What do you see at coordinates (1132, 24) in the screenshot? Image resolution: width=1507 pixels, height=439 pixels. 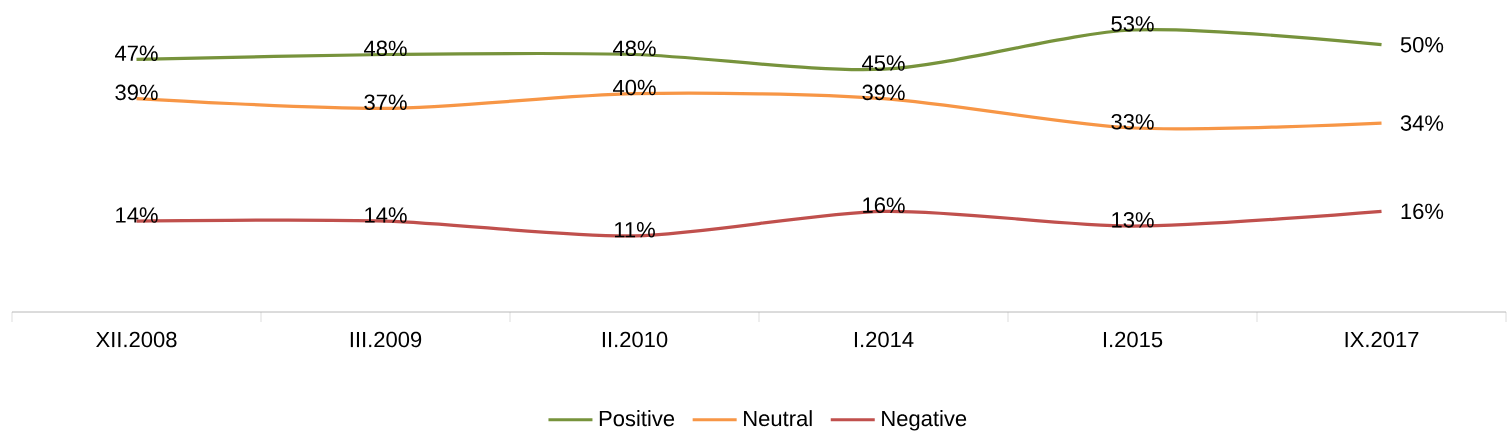 I see `data-label: 53%` at bounding box center [1132, 24].